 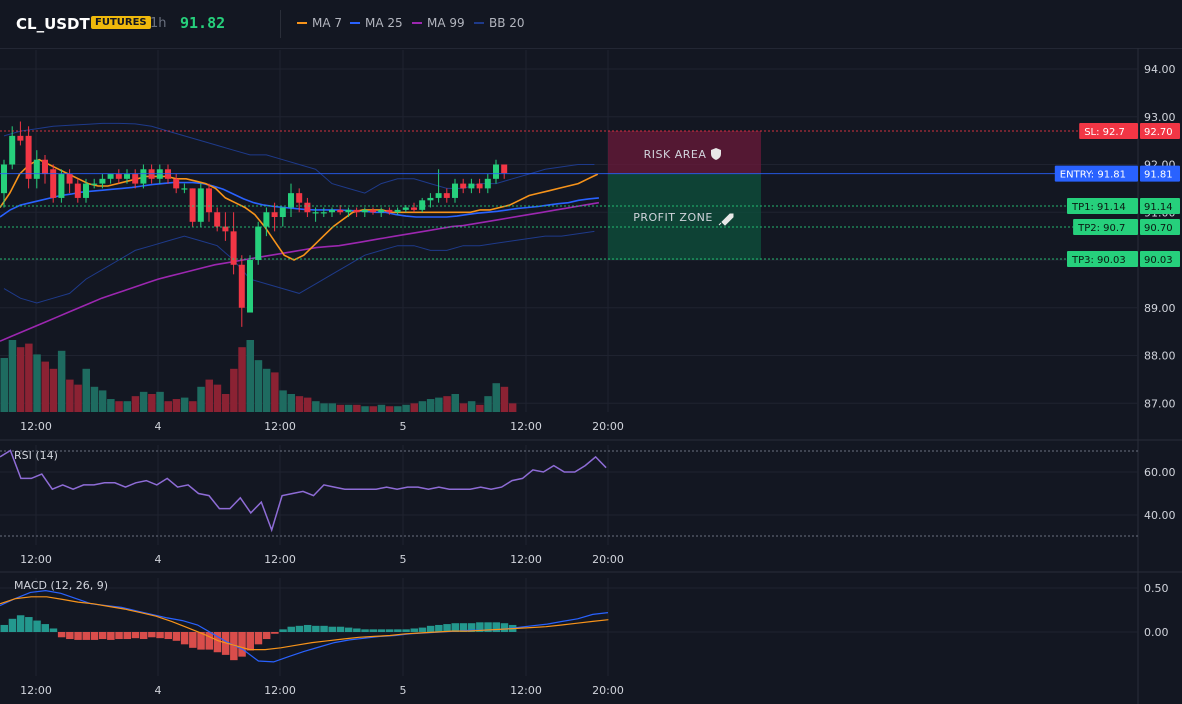 What do you see at coordinates (158, 426) in the screenshot?
I see `time-axis-tick: 4` at bounding box center [158, 426].